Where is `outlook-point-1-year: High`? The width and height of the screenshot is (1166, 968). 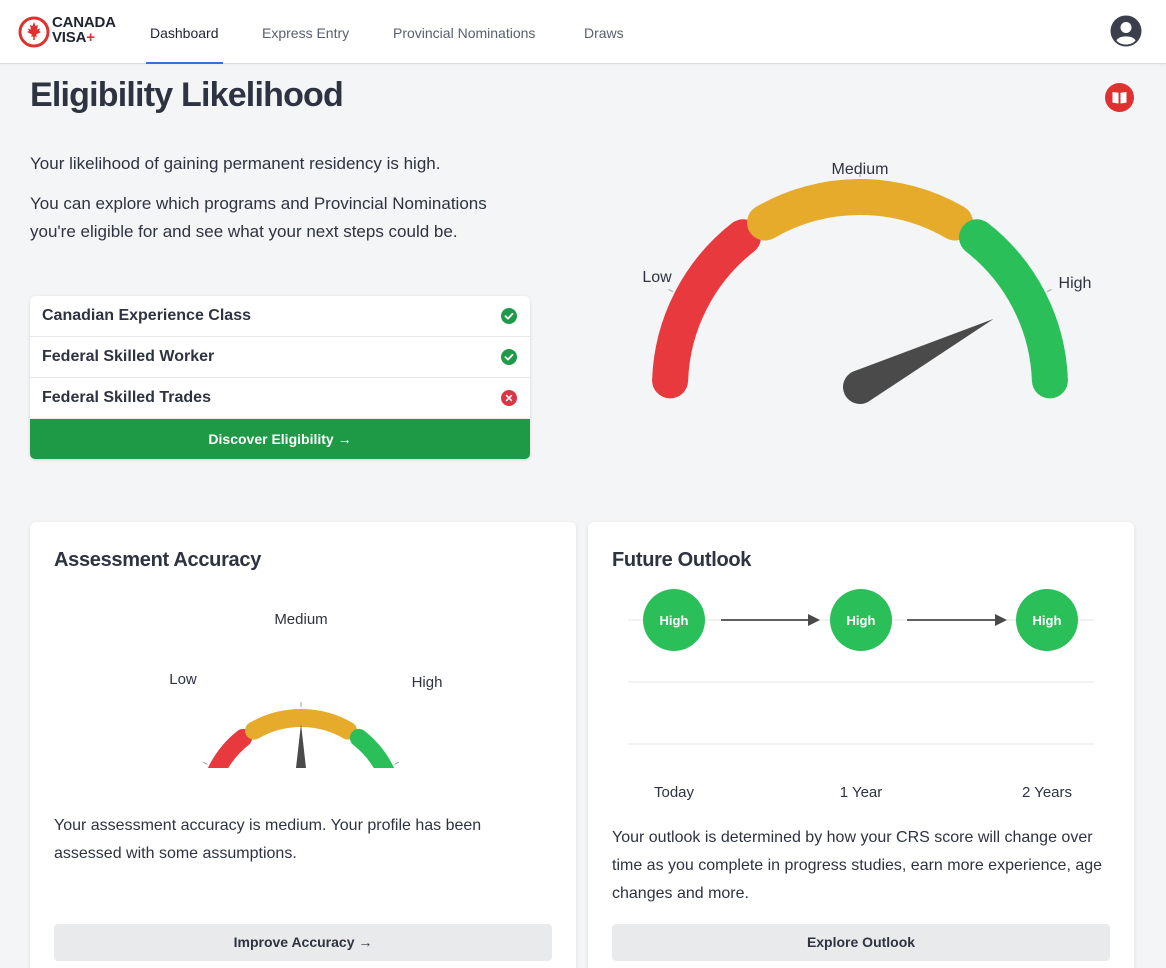
outlook-point-1-year: High is located at coordinates (861, 620).